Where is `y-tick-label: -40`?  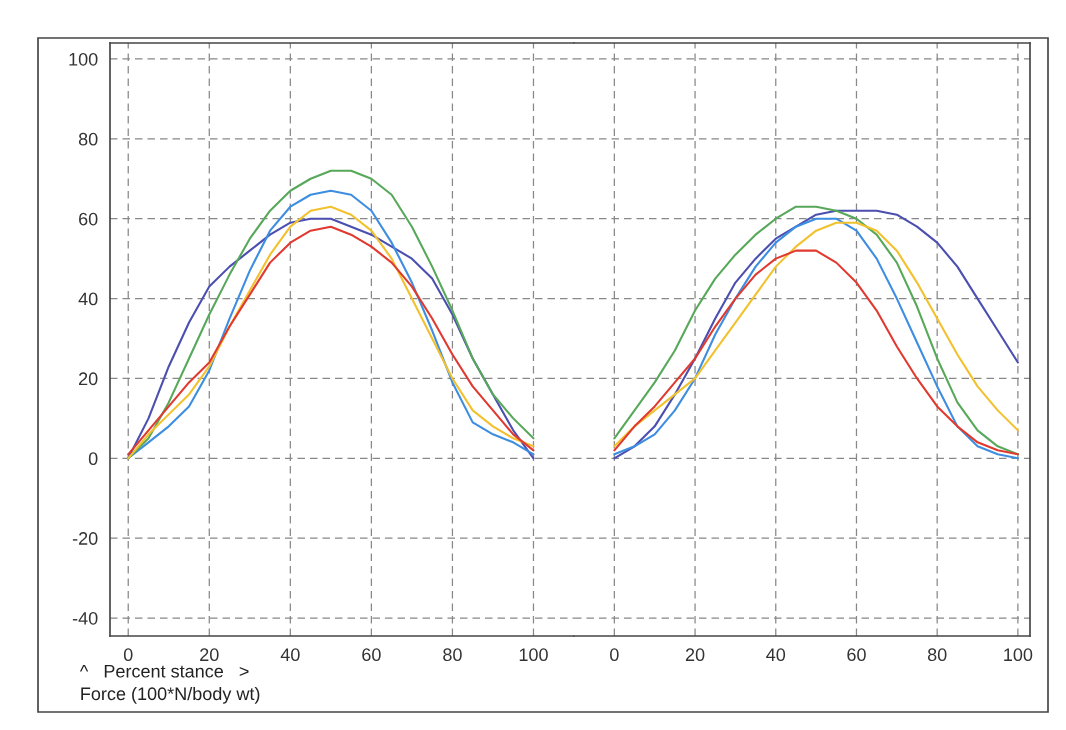 y-tick-label: -40 is located at coordinates (85, 618).